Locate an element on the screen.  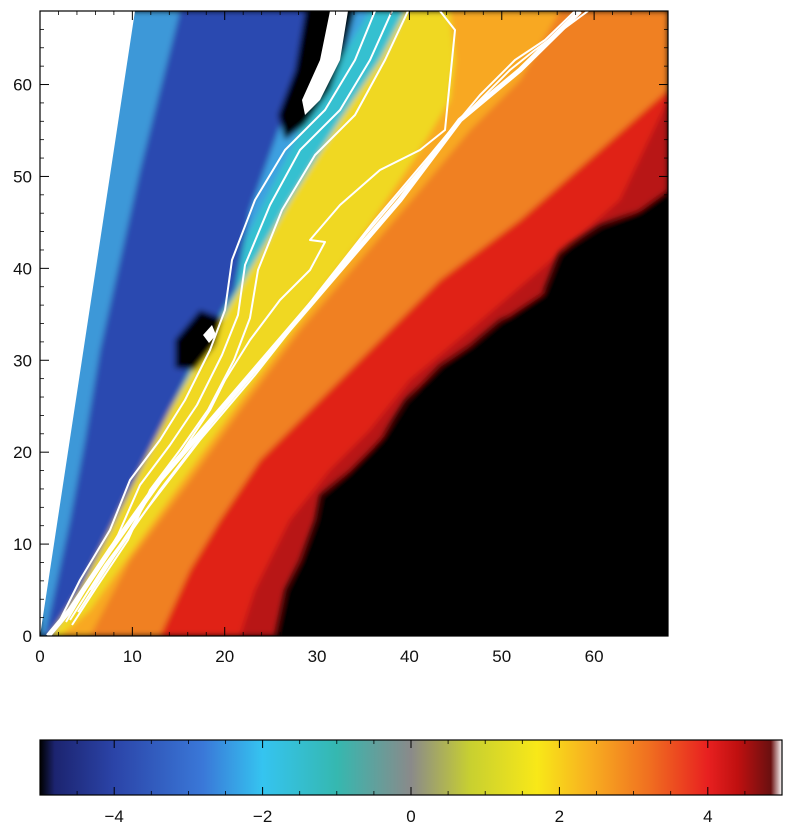
y-tick-label: 30 is located at coordinates (22, 360).